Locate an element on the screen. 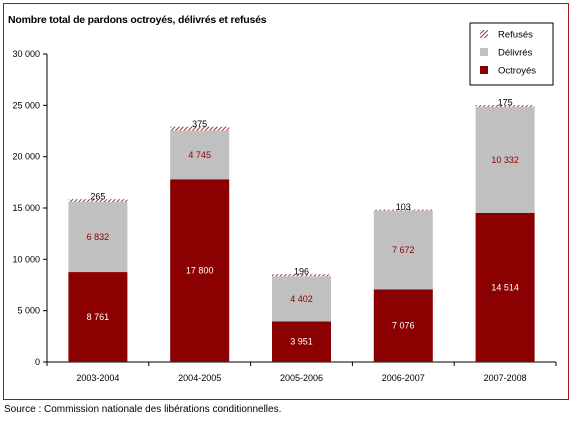 The width and height of the screenshot is (573, 422). legend-label: Refusés is located at coordinates (515, 35).